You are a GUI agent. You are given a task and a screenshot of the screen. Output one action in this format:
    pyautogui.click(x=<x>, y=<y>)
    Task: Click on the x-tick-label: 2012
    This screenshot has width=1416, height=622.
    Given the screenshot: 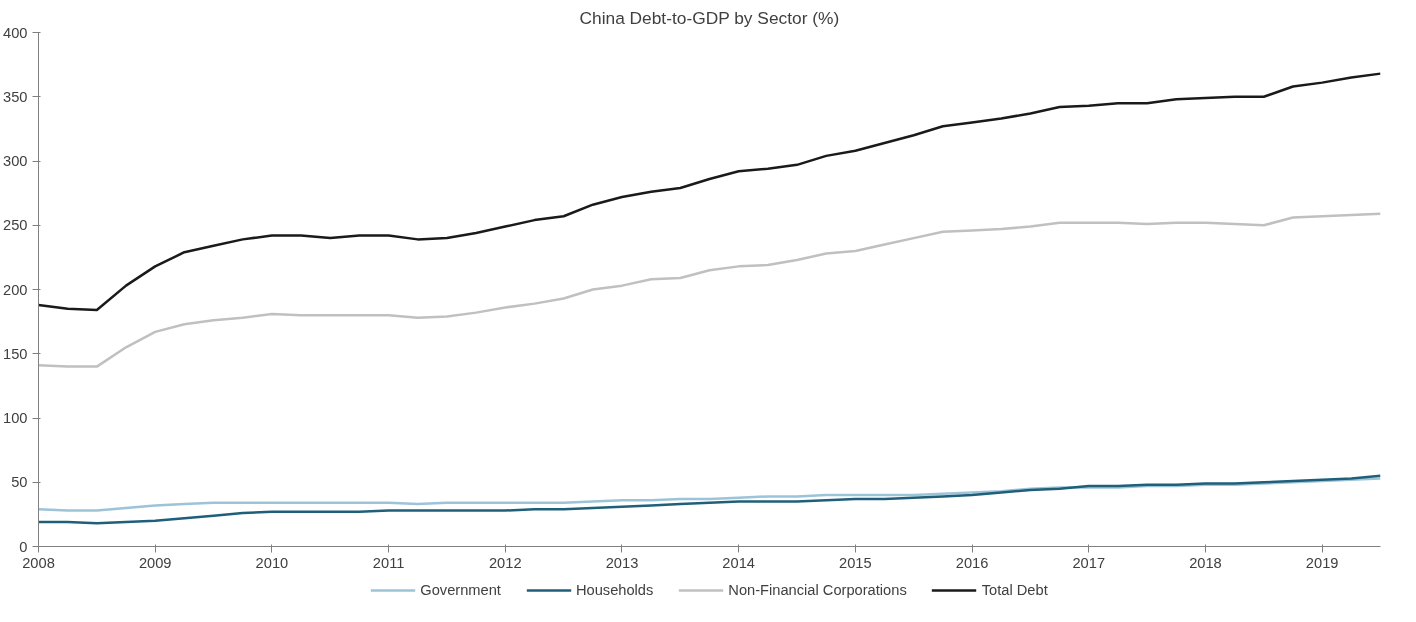 What is the action you would take?
    pyautogui.click(x=505, y=562)
    